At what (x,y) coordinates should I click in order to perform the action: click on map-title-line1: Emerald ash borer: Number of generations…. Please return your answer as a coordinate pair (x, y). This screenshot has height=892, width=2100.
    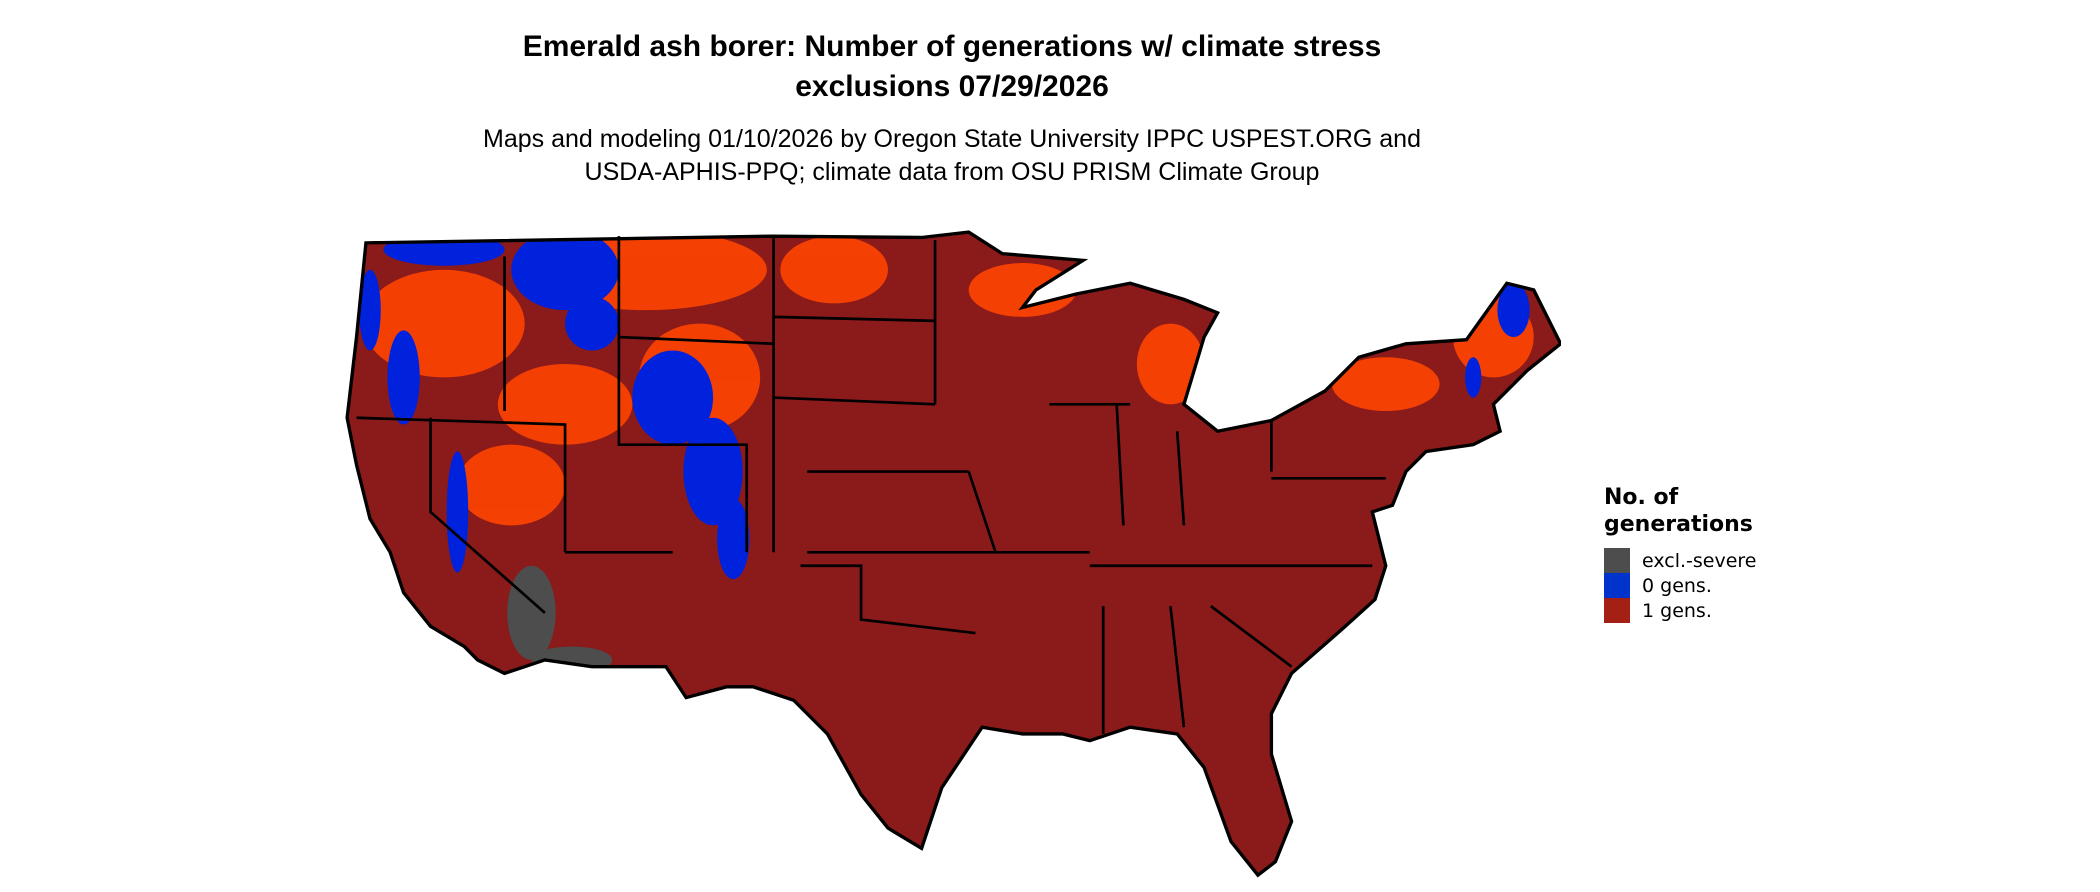
    Looking at the image, I should click on (952, 46).